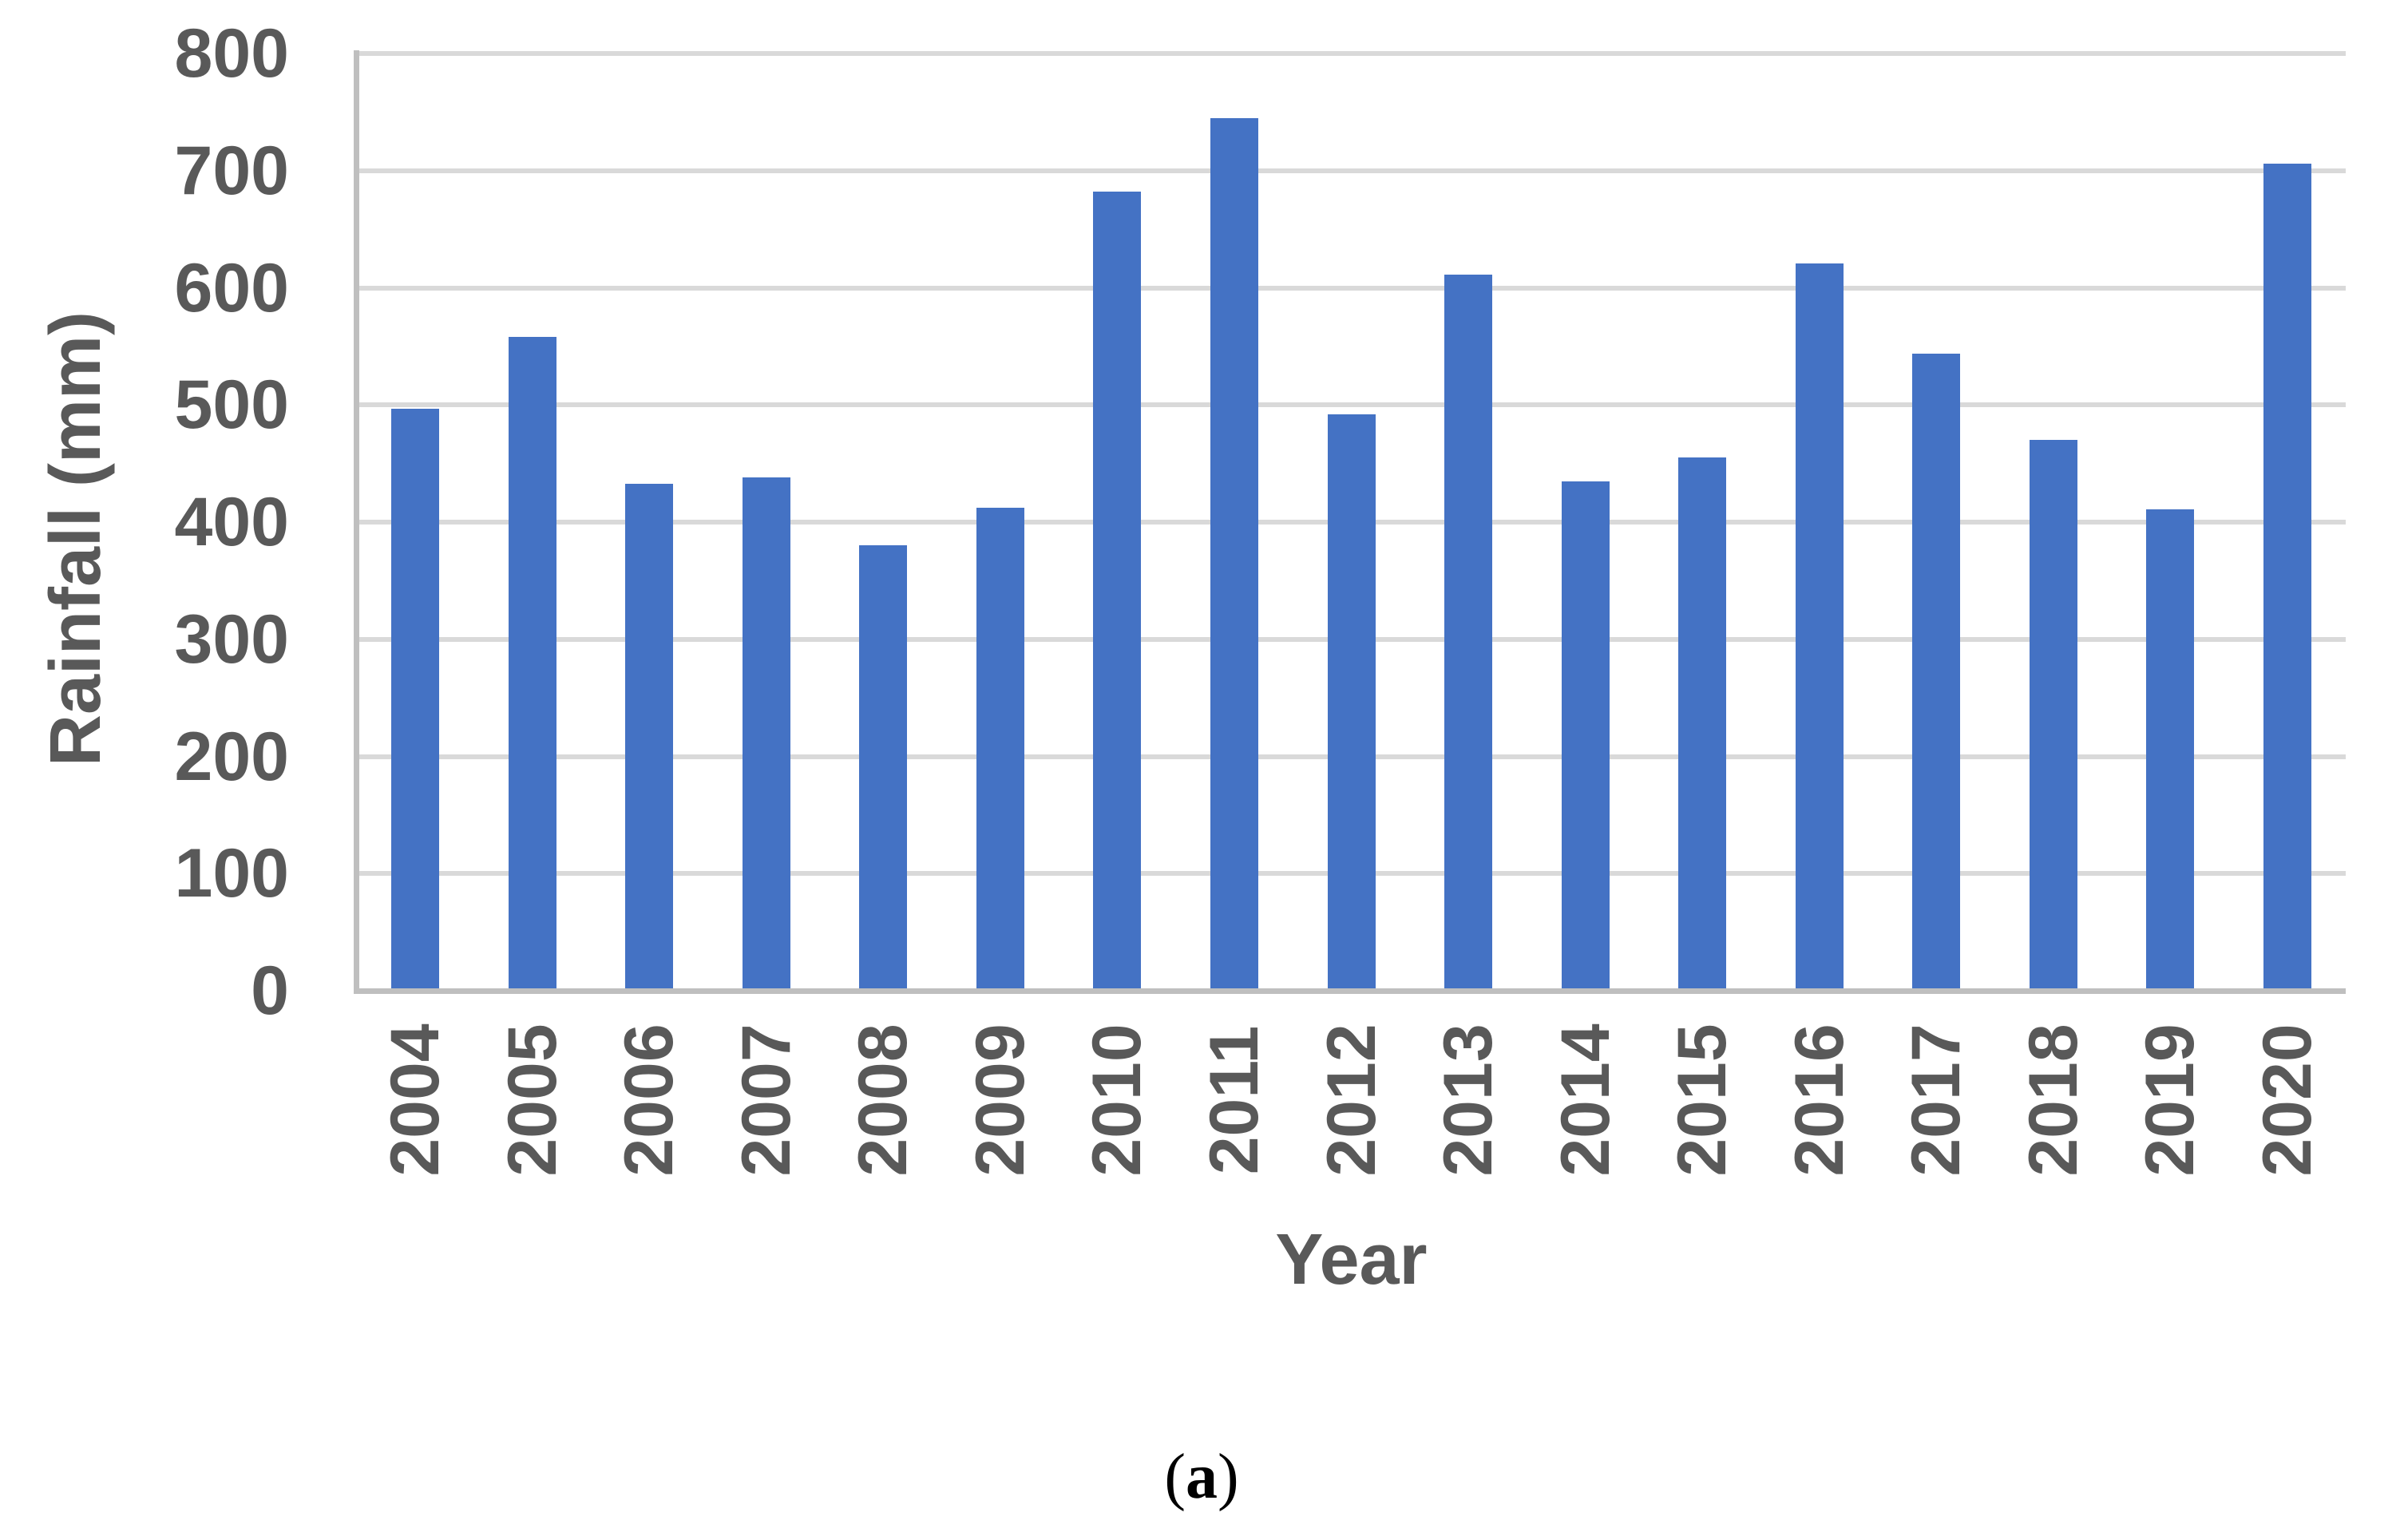  What do you see at coordinates (2287, 577) in the screenshot?
I see `bar-2020` at bounding box center [2287, 577].